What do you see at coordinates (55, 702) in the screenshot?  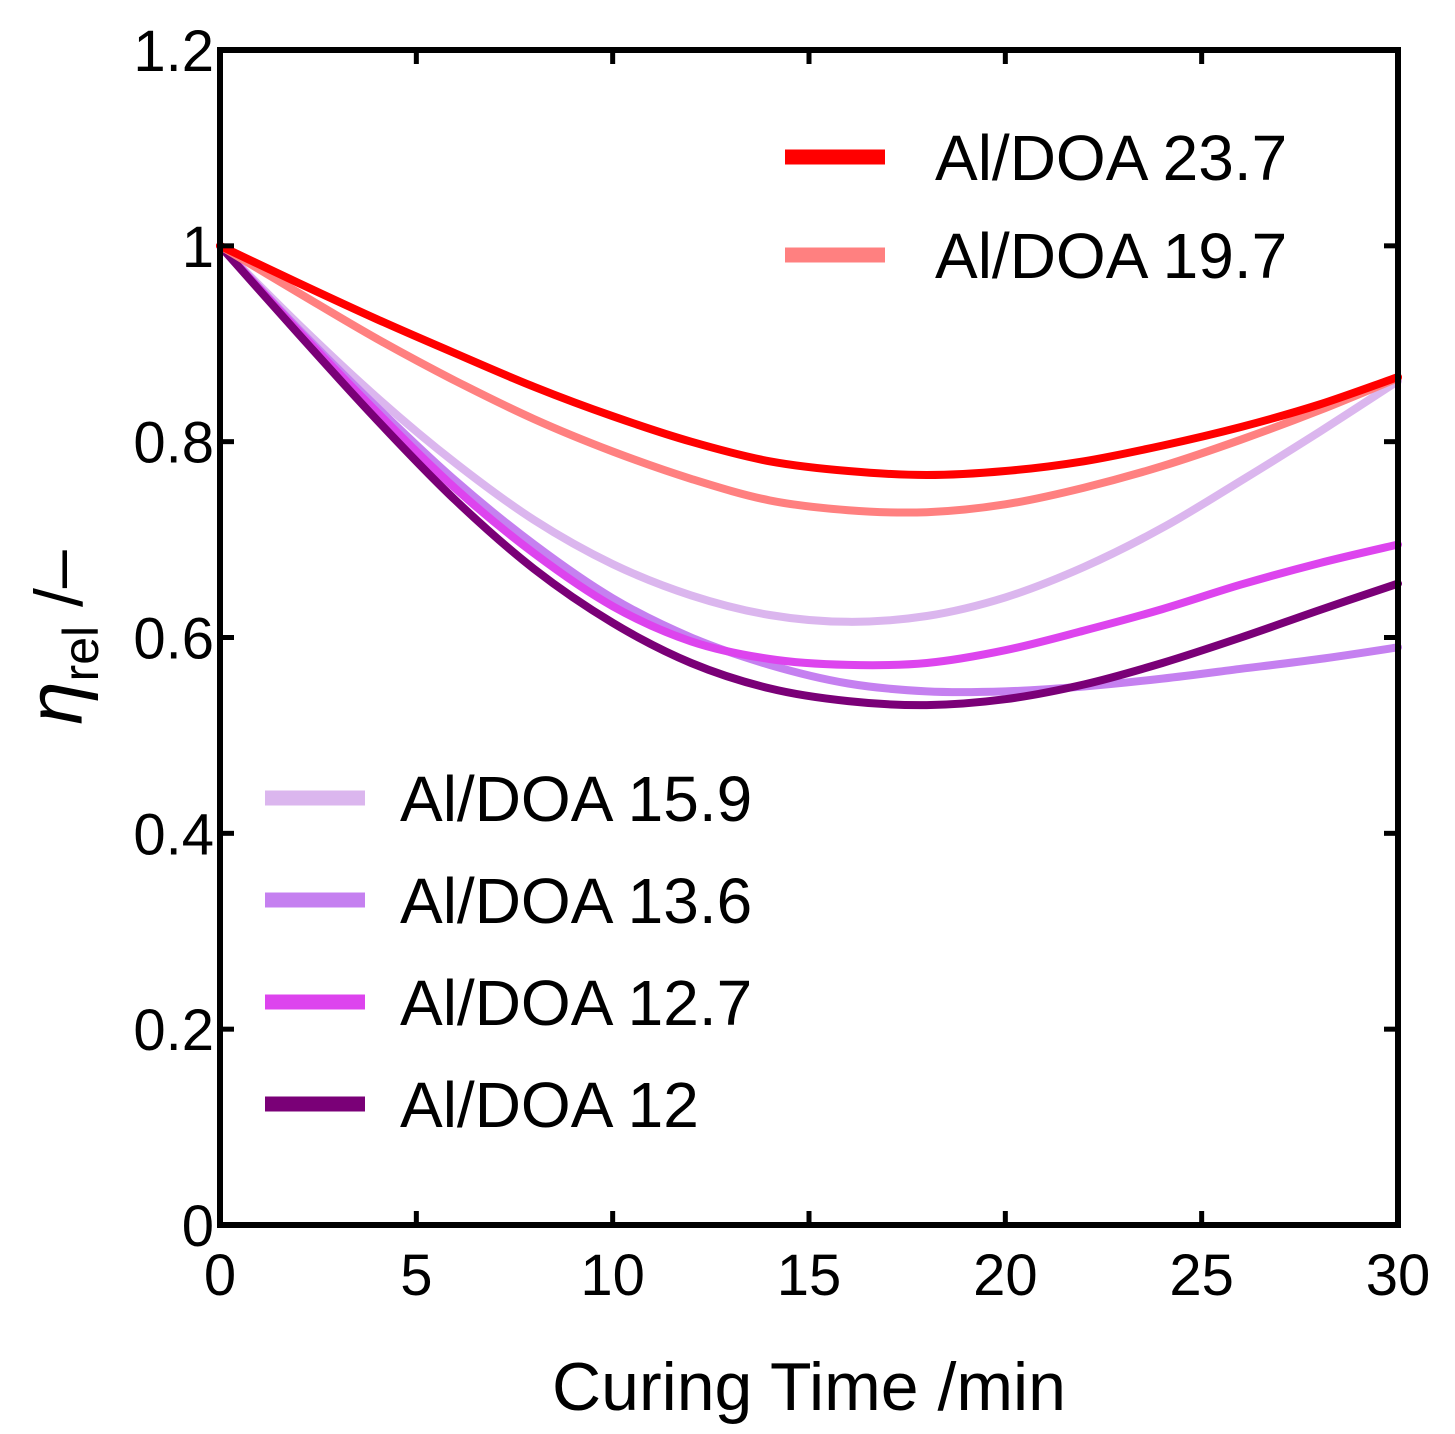 I see `y-axis-symbol: η` at bounding box center [55, 702].